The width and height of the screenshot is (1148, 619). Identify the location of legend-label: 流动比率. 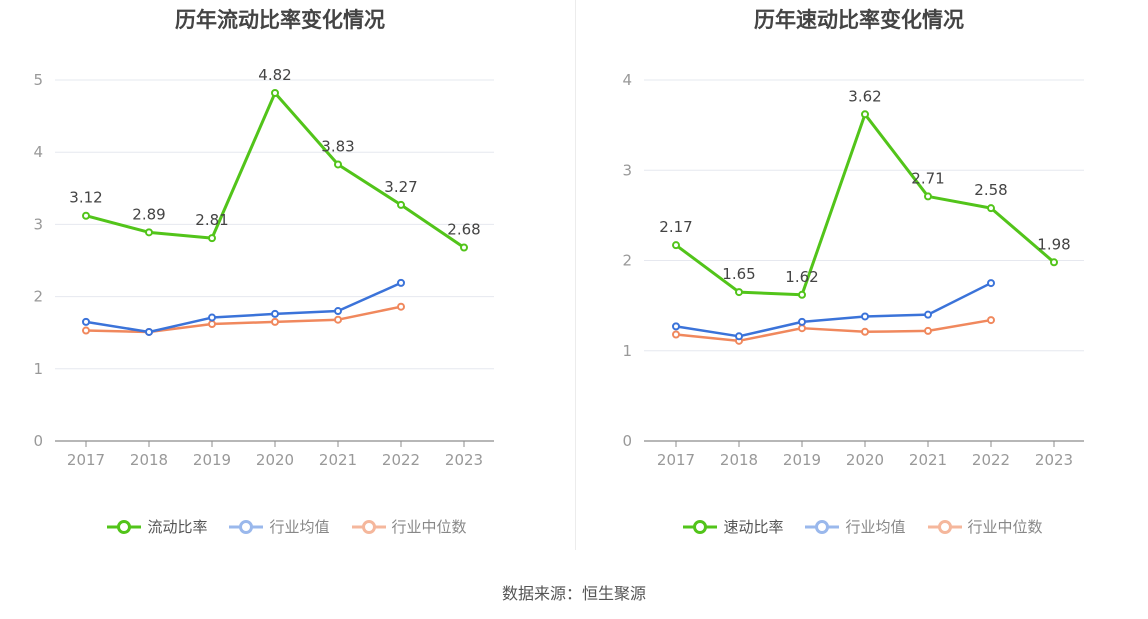
(177, 527).